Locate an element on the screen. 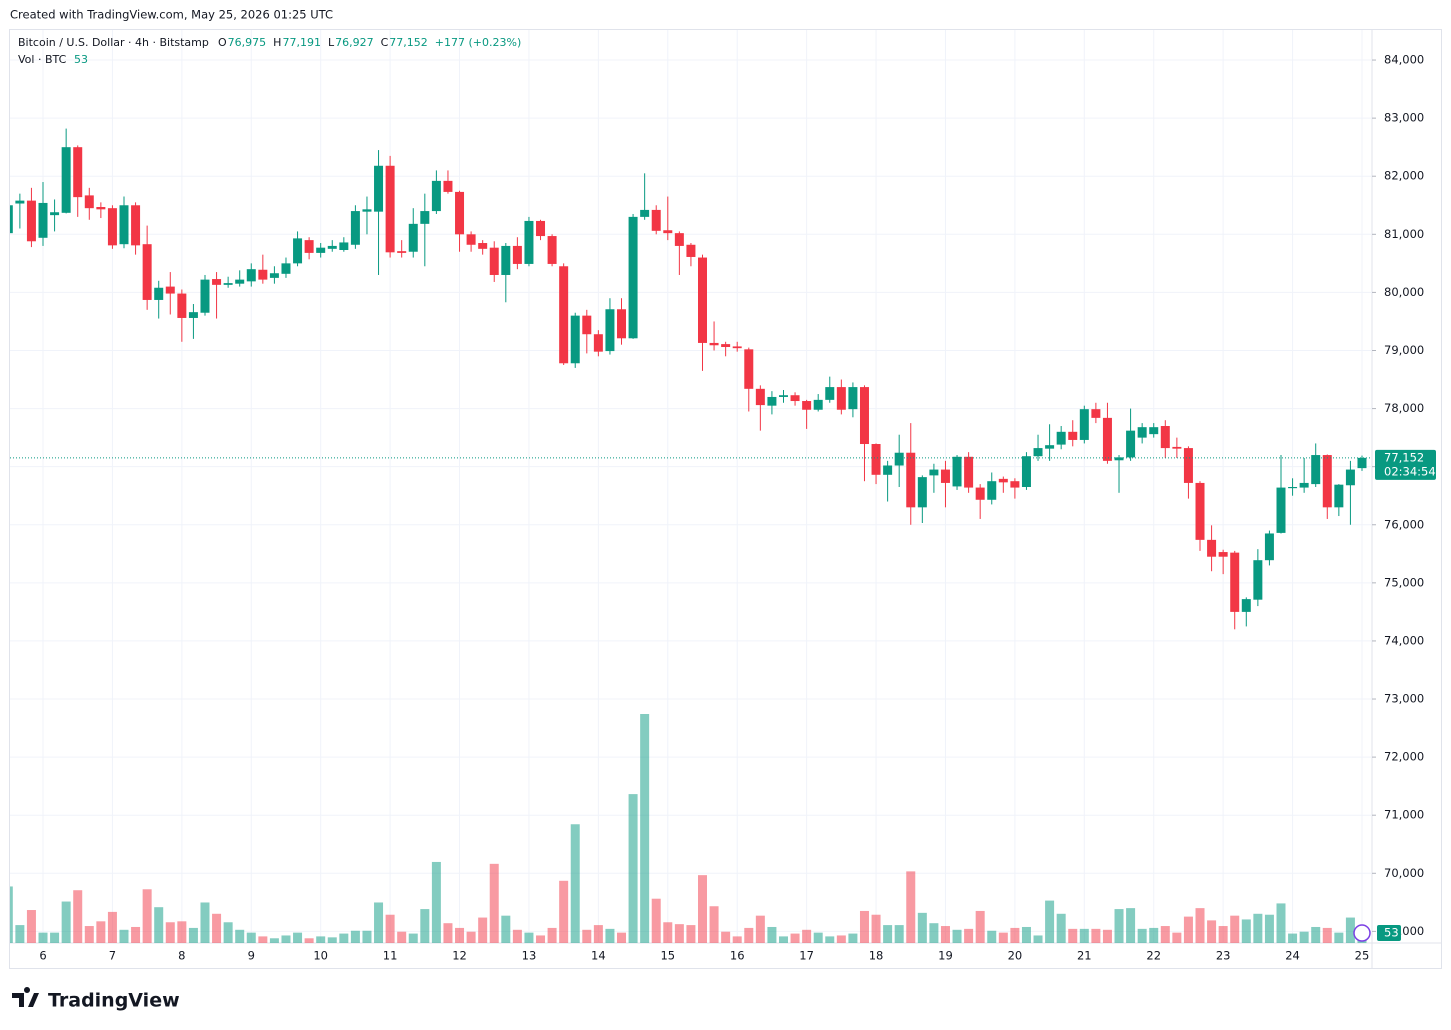 Image resolution: width=1451 pixels, height=1030 pixels. last-price-box is located at coordinates (1405, 464).